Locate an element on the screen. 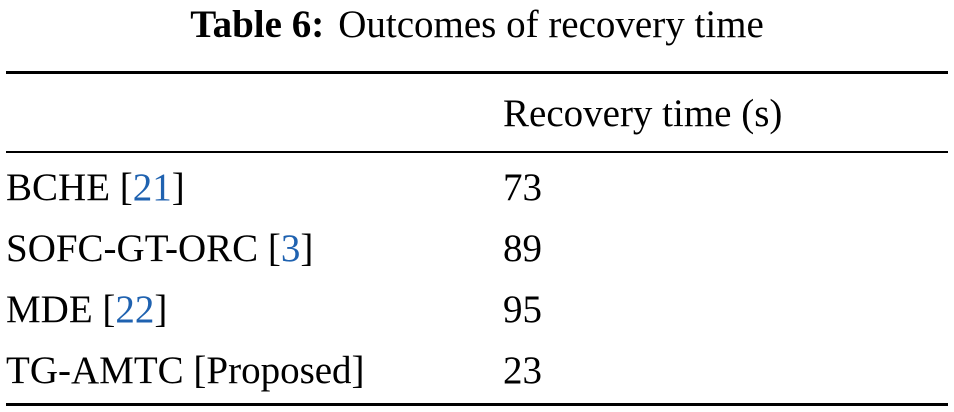 This screenshot has width=954, height=412. header-cell: Recovery time (s) is located at coordinates (643, 113).